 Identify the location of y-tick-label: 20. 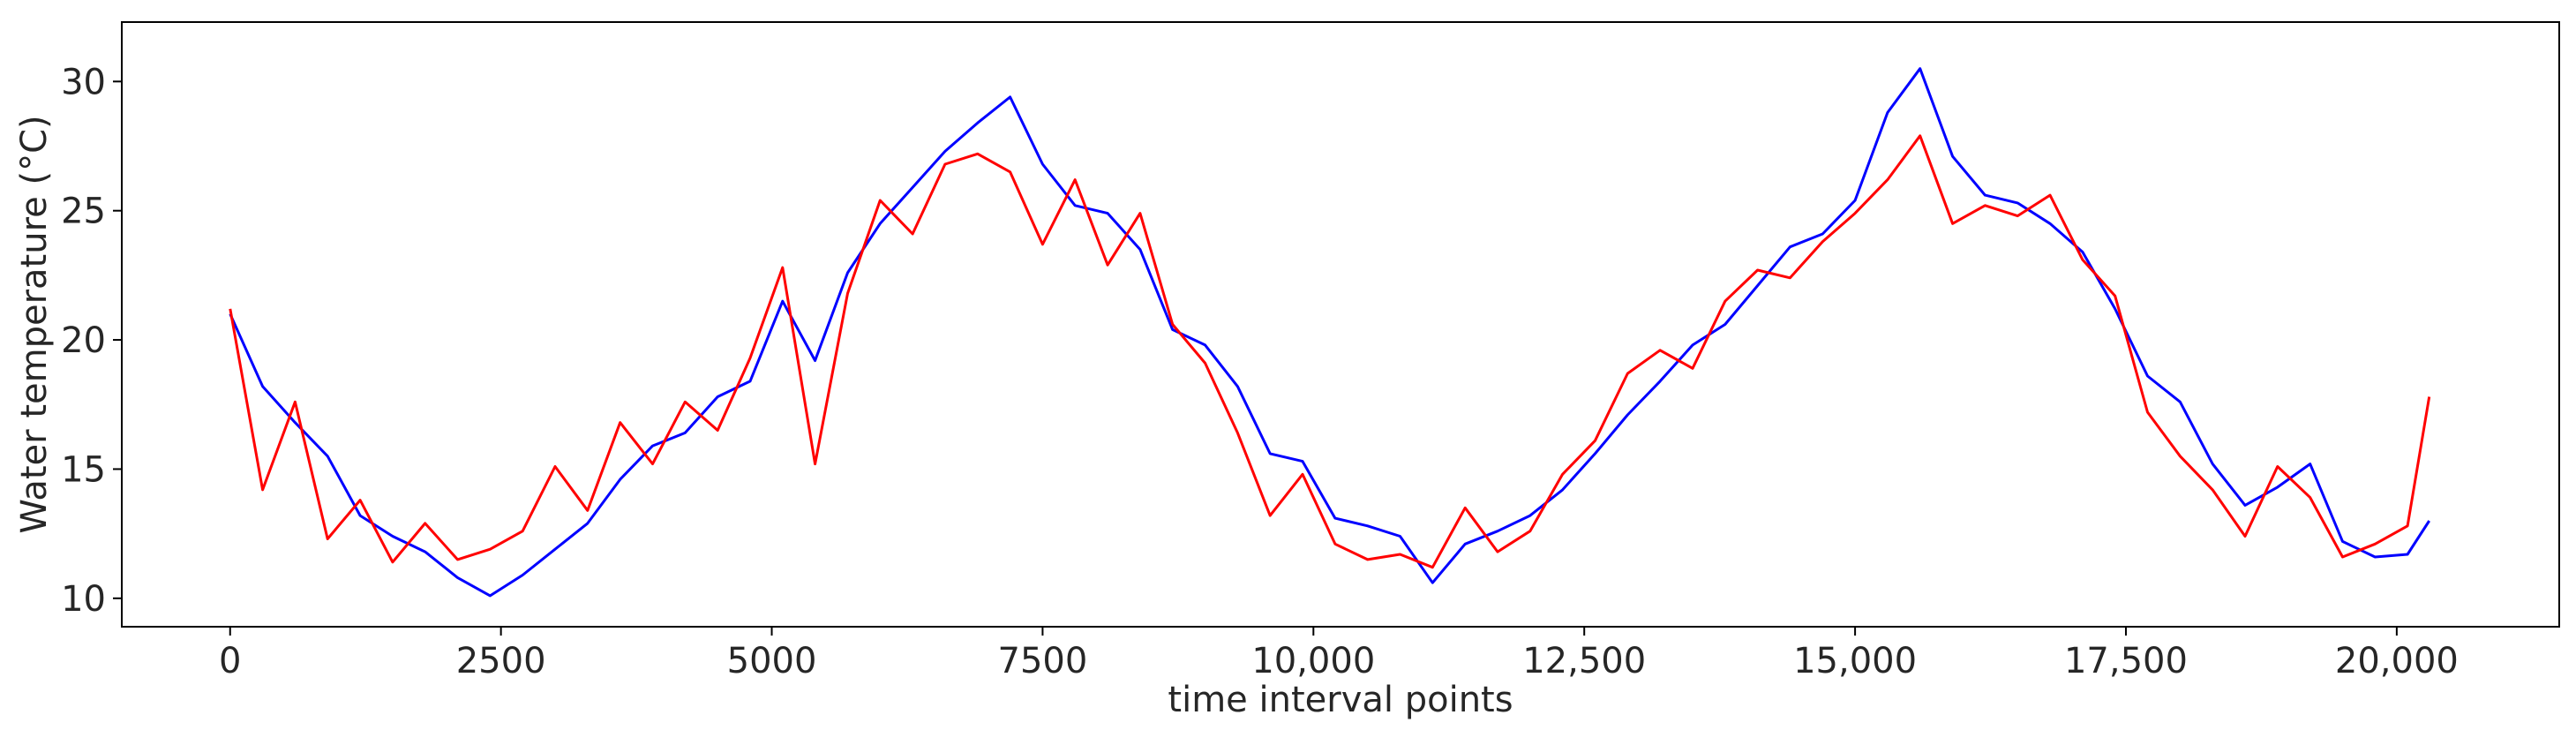
(83, 340).